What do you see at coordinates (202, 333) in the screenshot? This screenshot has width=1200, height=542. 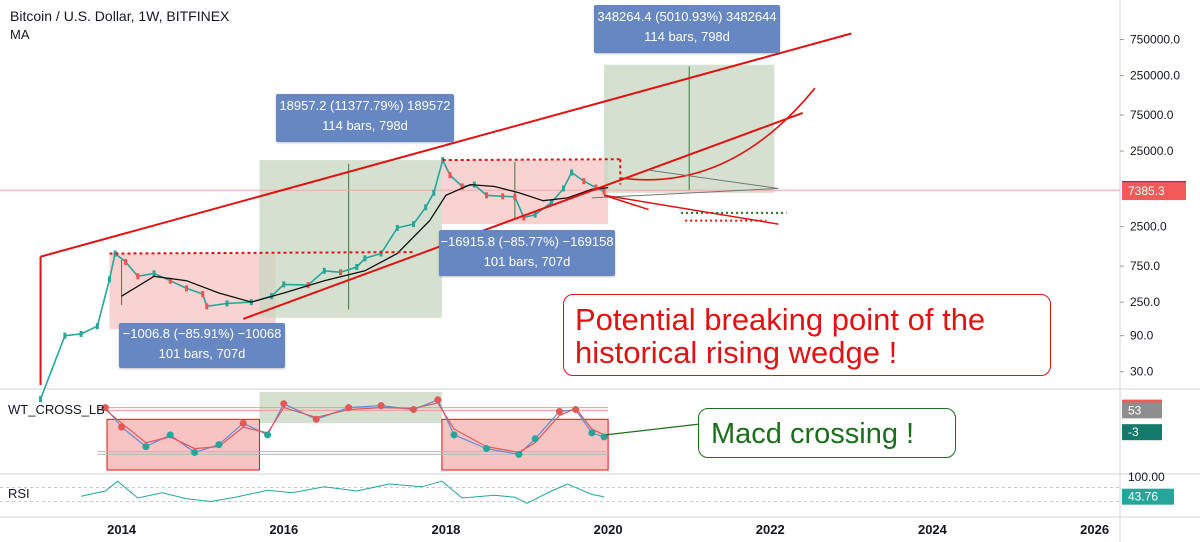 I see `measure-2014-line1: −1006.8 (−85.91%) −10068` at bounding box center [202, 333].